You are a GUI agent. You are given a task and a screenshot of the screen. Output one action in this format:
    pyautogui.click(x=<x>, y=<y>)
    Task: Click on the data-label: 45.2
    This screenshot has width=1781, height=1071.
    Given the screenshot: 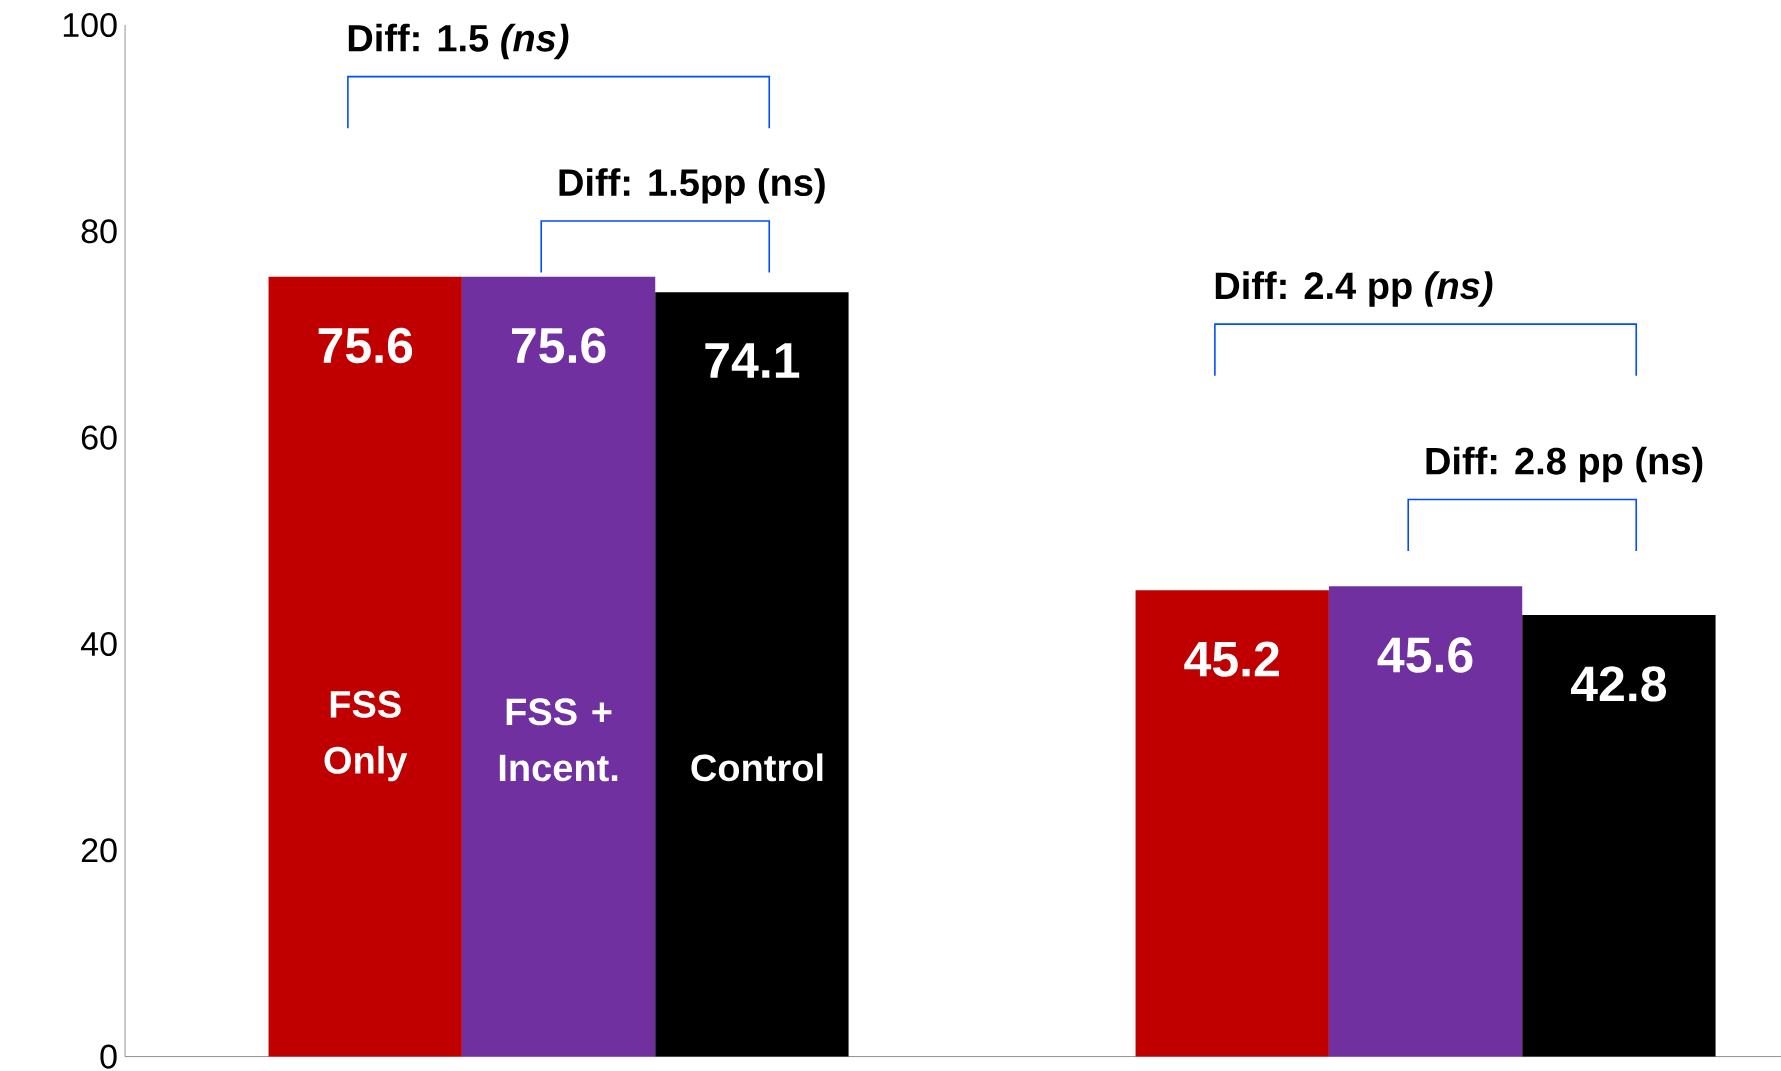 What is the action you would take?
    pyautogui.click(x=1231, y=659)
    